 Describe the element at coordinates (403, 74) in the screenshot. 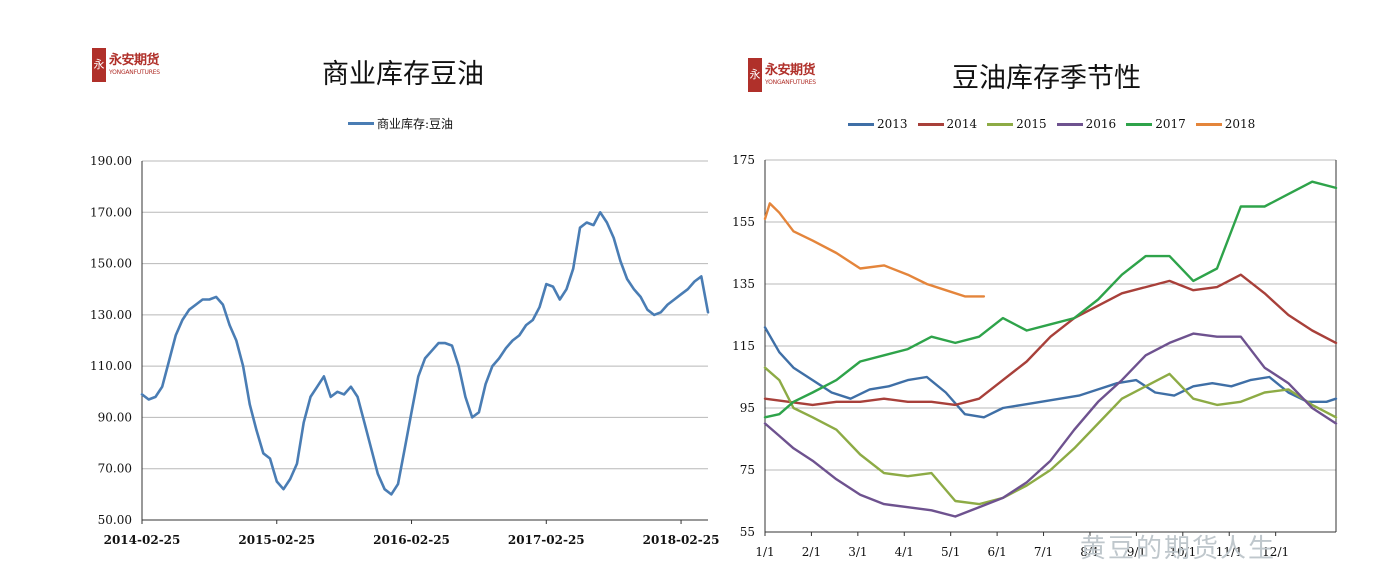

I see `chart-title-left: 商业库存豆油` at that location.